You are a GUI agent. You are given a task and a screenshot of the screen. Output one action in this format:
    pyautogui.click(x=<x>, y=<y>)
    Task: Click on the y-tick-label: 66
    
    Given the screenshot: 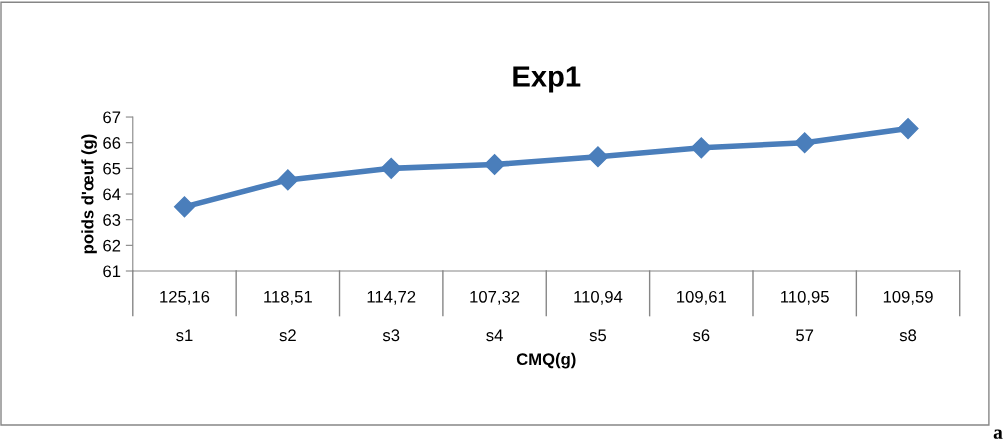 What is the action you would take?
    pyautogui.click(x=112, y=143)
    